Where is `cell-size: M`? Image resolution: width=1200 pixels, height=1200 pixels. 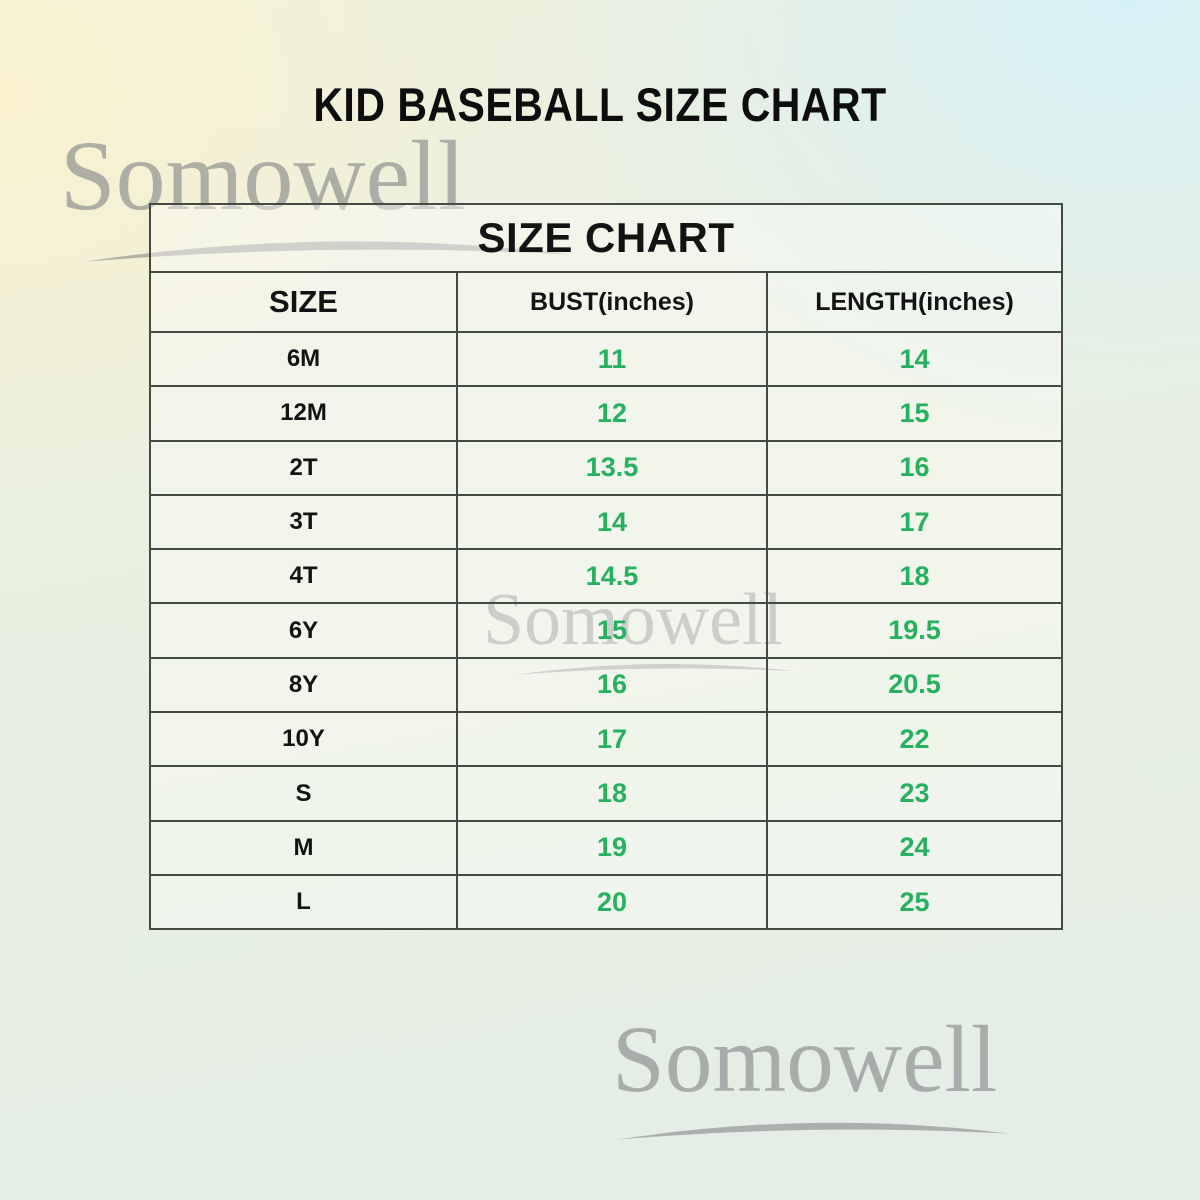
cell-size: M is located at coordinates (303, 847).